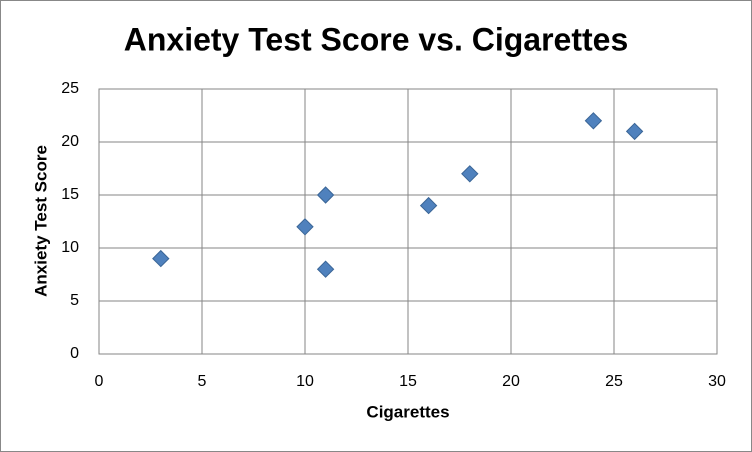 The height and width of the screenshot is (452, 752). Describe the element at coordinates (70, 88) in the screenshot. I see `y-tick-label: 25` at that location.